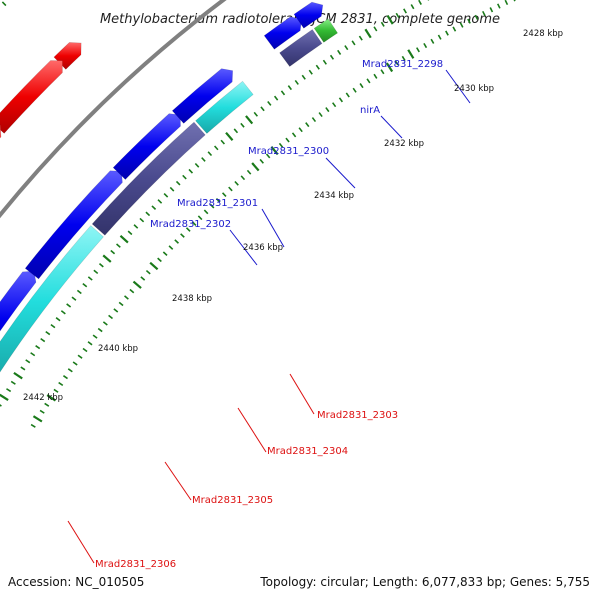 This screenshot has height=600, width=600. What do you see at coordinates (217, 203) in the screenshot?
I see `gene-label: Mrad2831_2301` at bounding box center [217, 203].